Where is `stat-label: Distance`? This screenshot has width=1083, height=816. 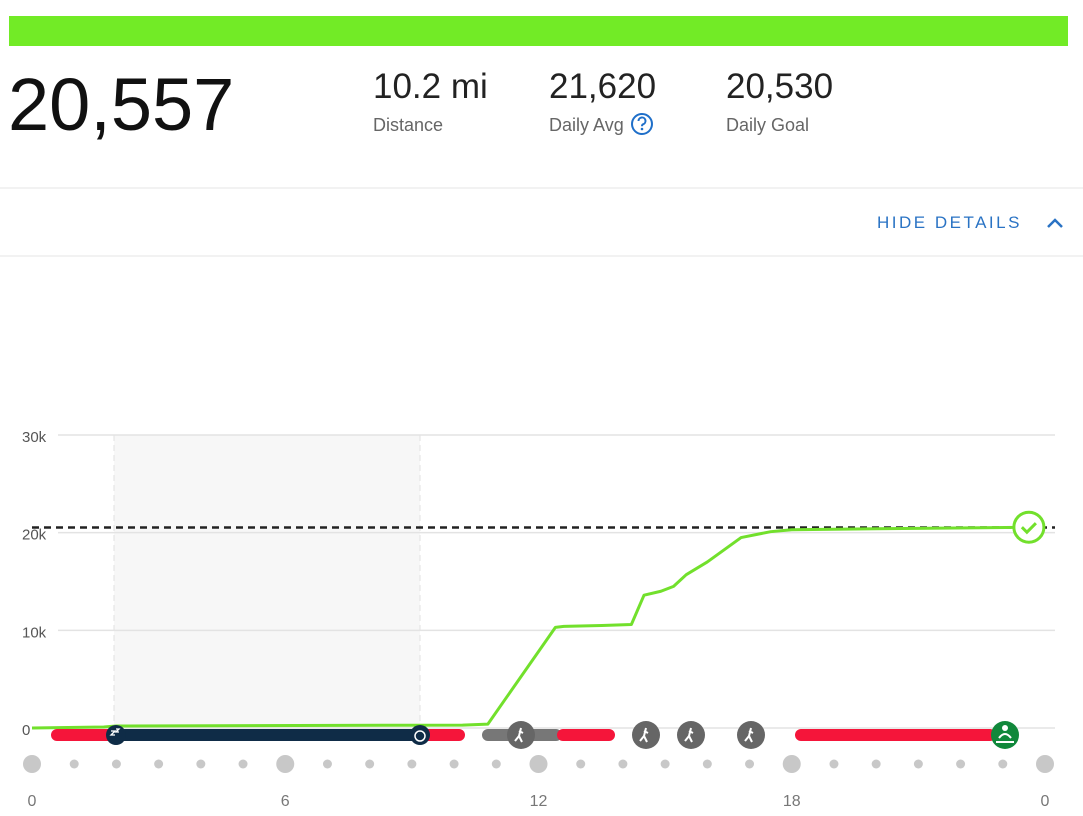 stat-label: Distance is located at coordinates (408, 125).